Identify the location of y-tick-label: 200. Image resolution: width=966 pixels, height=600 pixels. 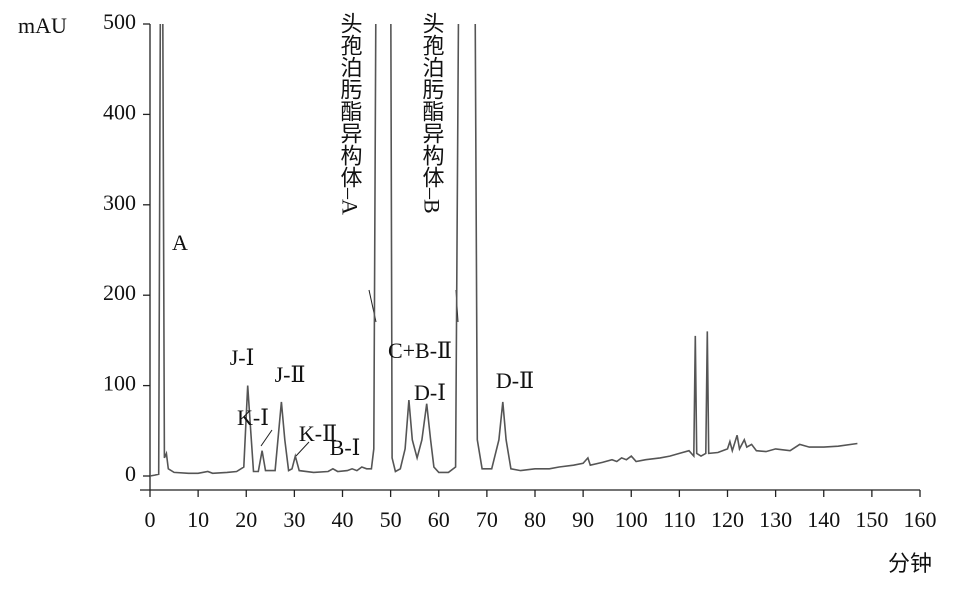
(119, 292).